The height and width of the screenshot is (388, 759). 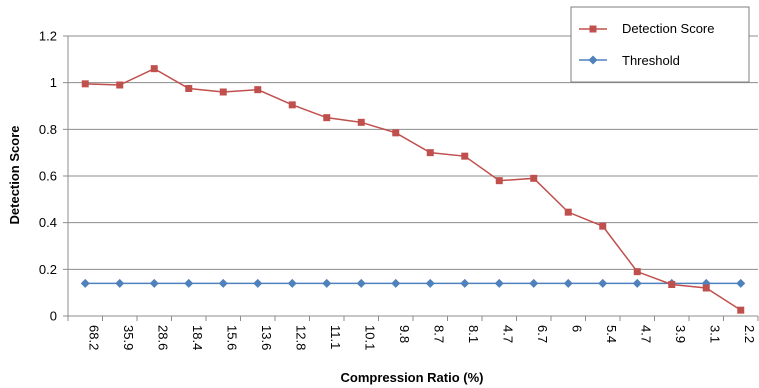 I want to click on y-tick-label: 1, so click(x=53, y=82).